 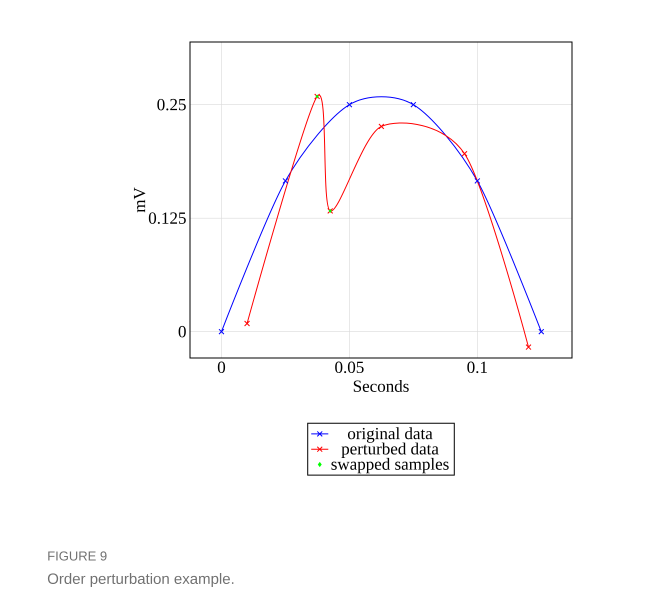 What do you see at coordinates (477, 368) in the screenshot?
I see `x-tick-label: 0.1` at bounding box center [477, 368].